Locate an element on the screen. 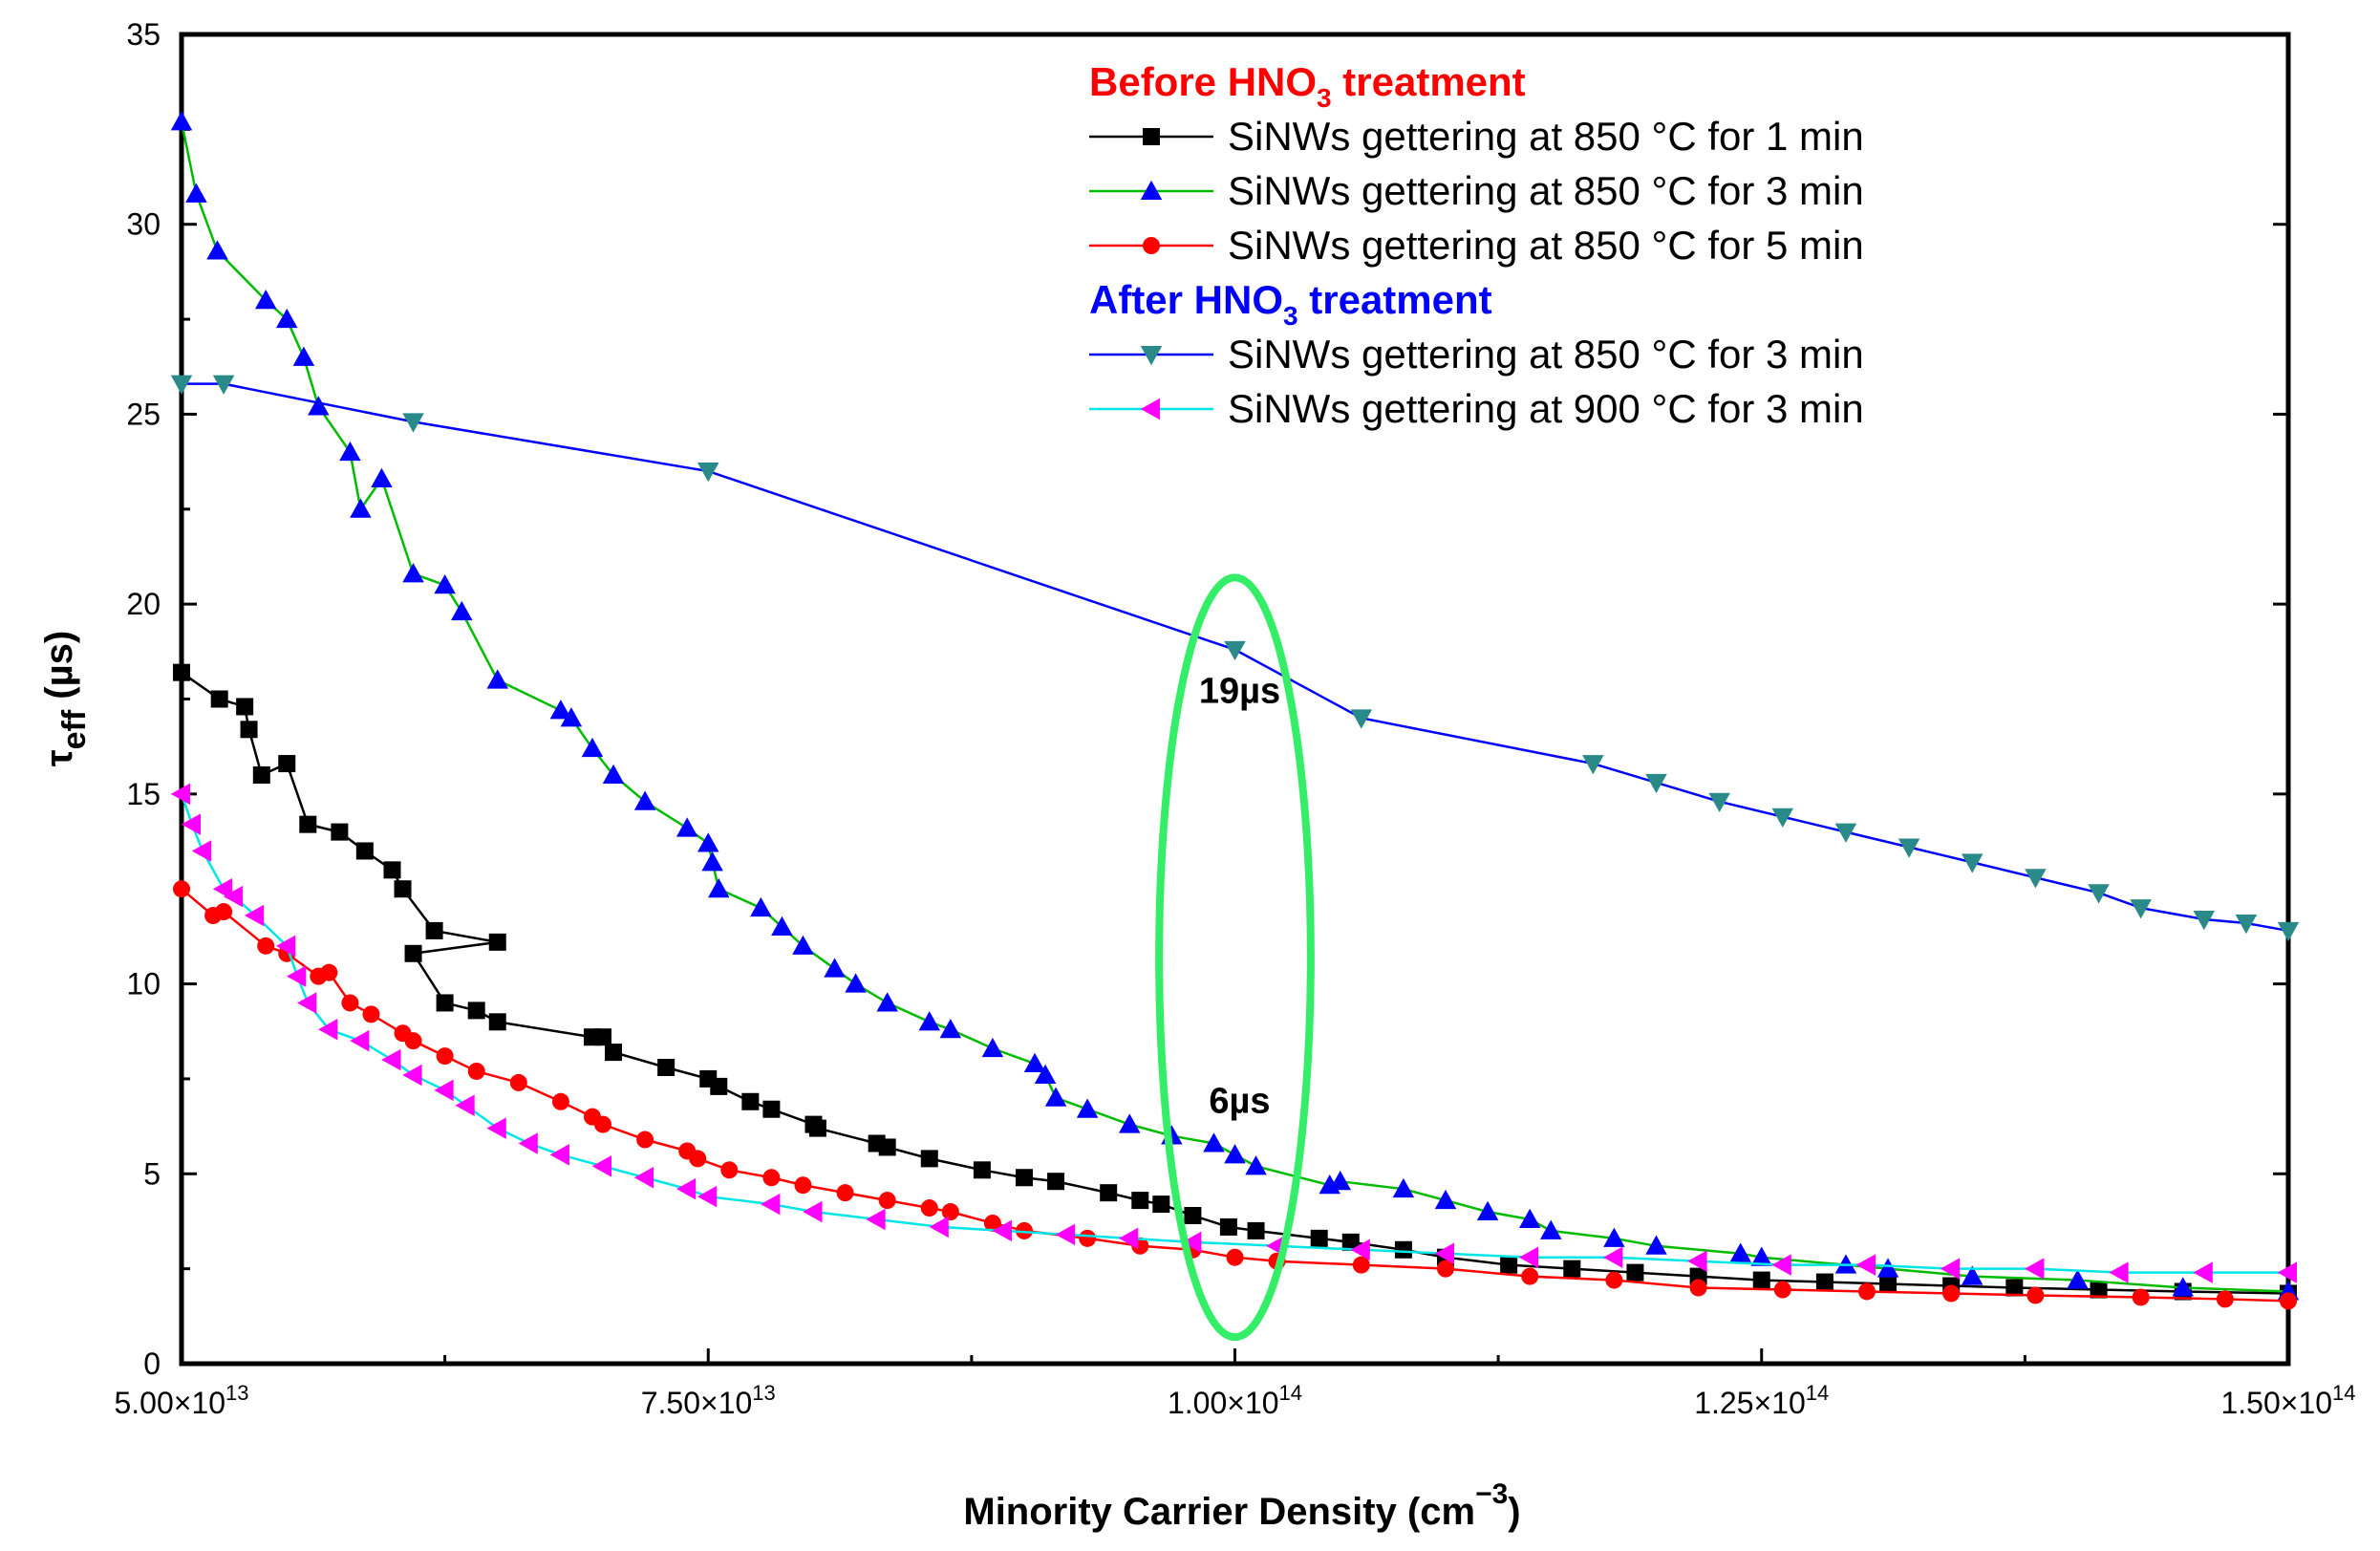 The image size is (2380, 1551). y-tick-label: 10 is located at coordinates (143, 984).